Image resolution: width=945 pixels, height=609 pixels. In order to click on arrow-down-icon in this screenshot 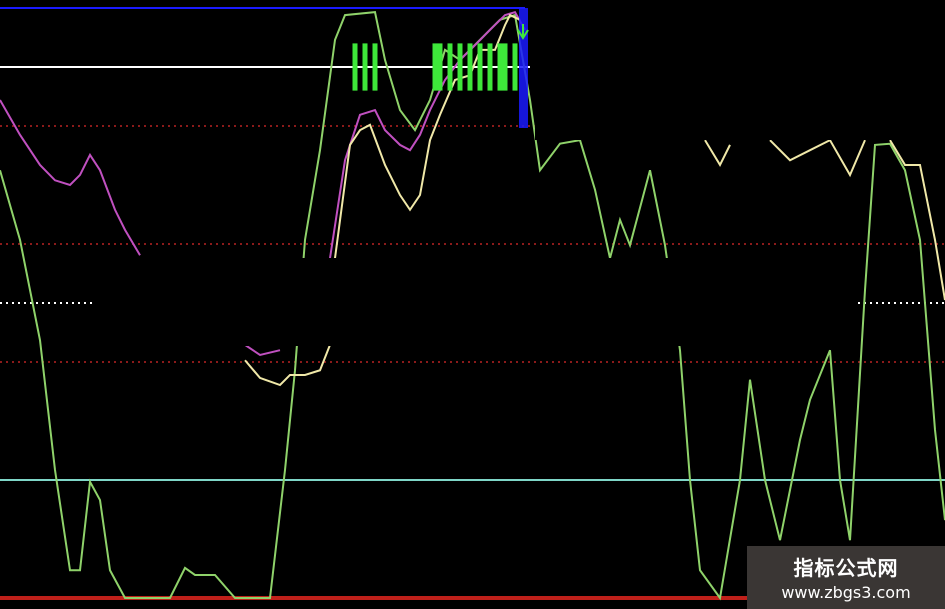, I will do `click(523, 32)`.